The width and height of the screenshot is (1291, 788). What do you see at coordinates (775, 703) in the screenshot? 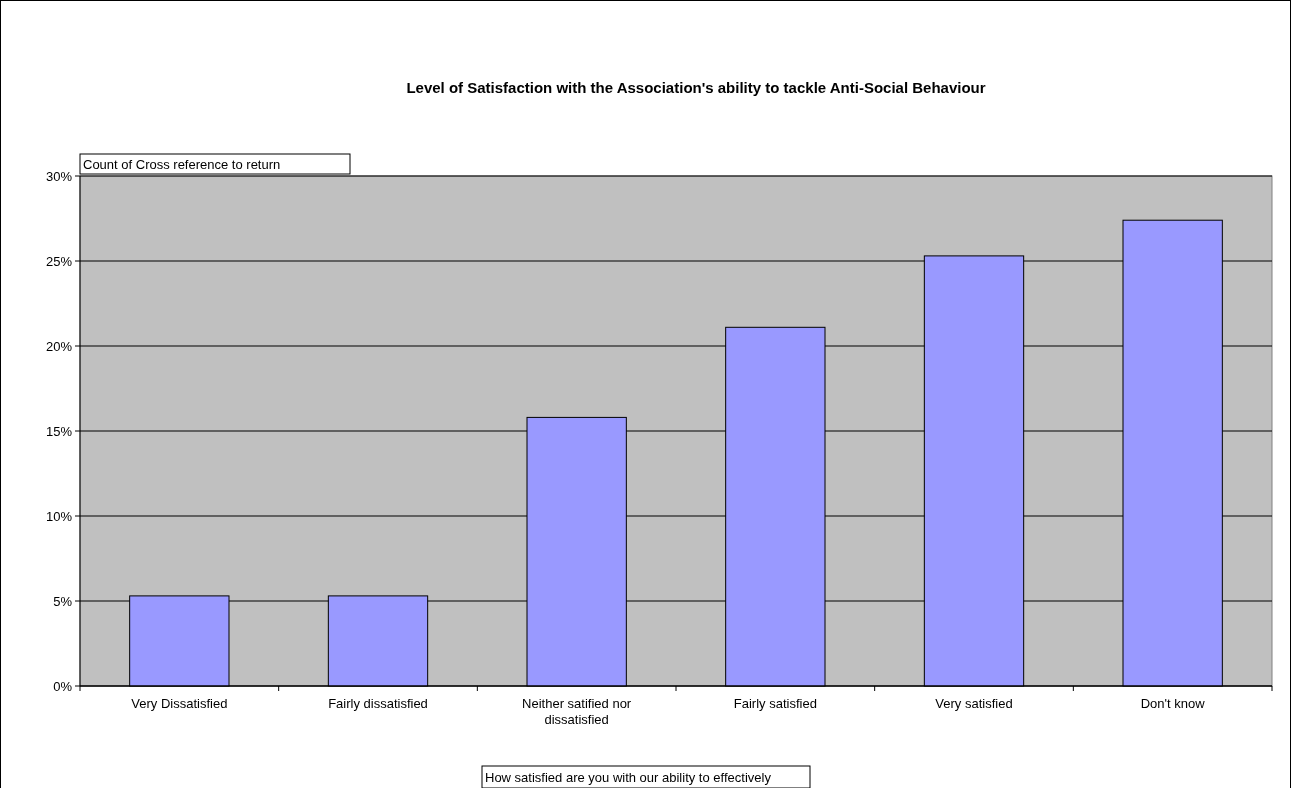
I see `x-tick-label: Fairly satisfied` at bounding box center [775, 703].